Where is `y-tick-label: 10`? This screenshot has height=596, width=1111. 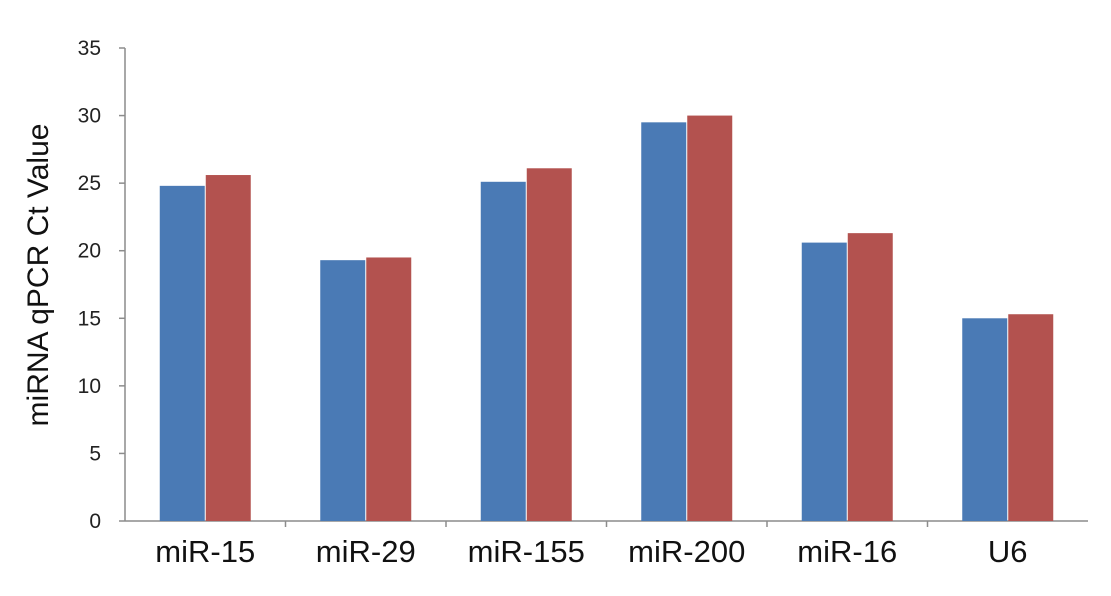
y-tick-label: 10 is located at coordinates (89, 386).